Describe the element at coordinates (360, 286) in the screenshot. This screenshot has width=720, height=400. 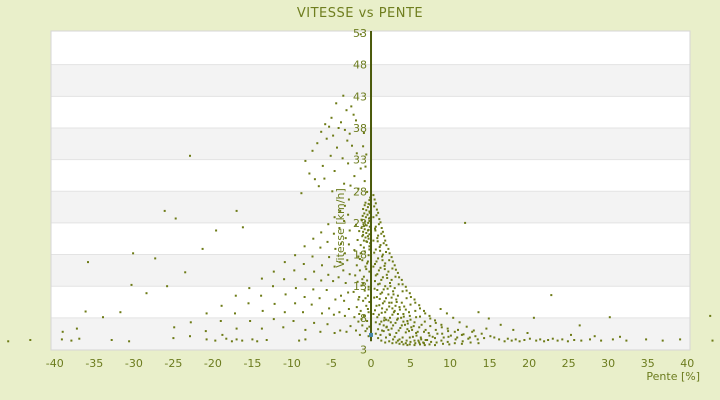
I see `y-tick-label: 13` at that location.